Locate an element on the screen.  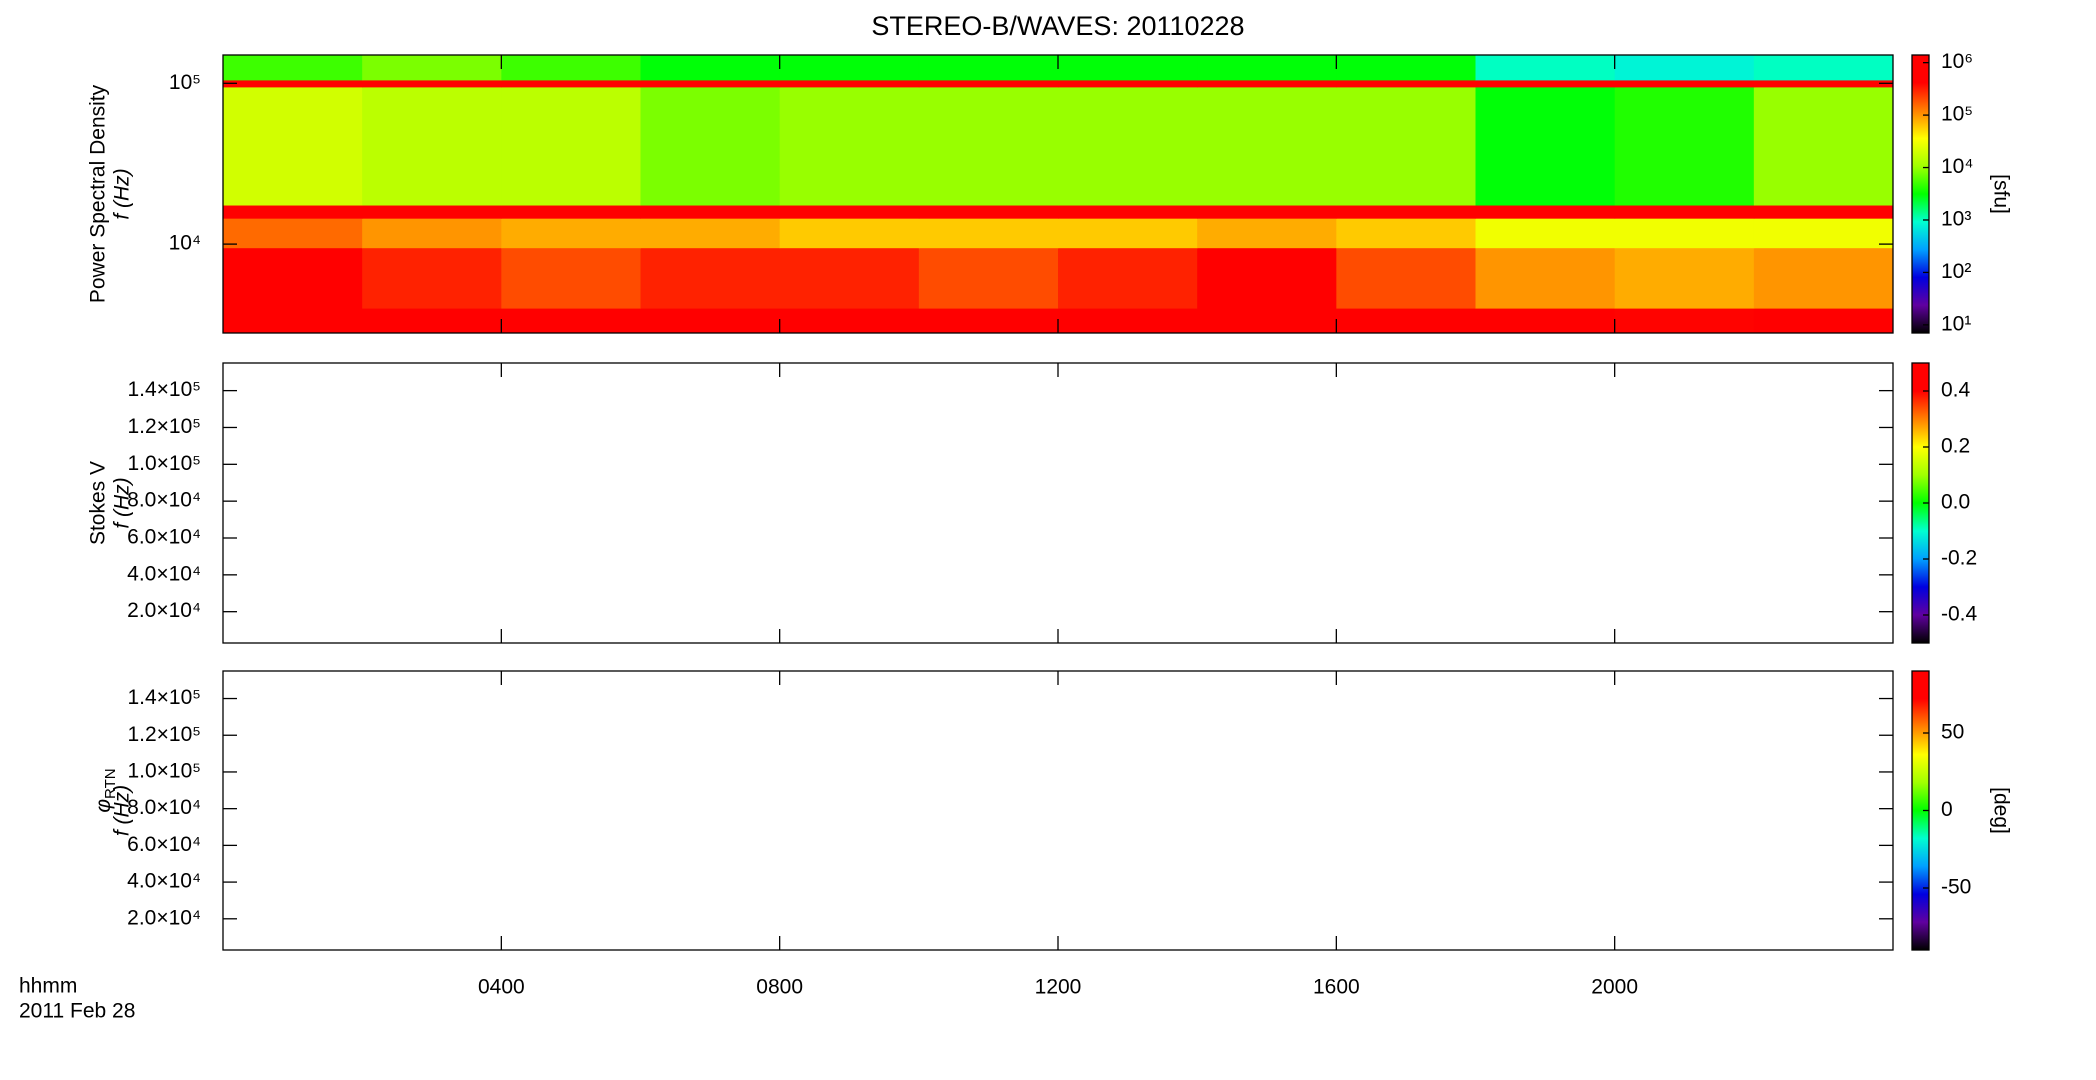
colorbar-label: [sfu] is located at coordinates (2000, 194).